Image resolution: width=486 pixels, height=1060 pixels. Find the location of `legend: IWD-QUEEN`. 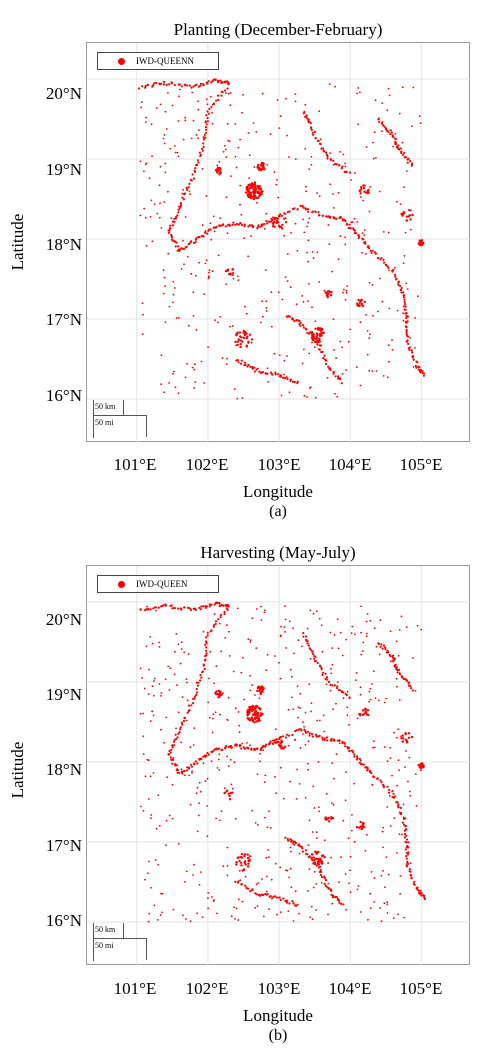

legend: IWD-QUEEN is located at coordinates (158, 584).